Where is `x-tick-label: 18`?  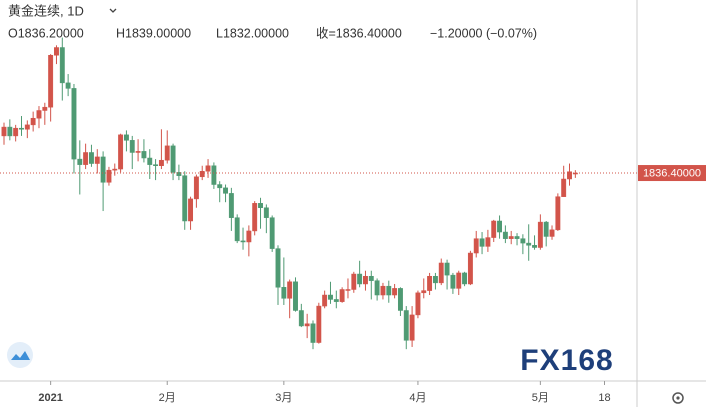
x-tick-label: 18 is located at coordinates (604, 398).